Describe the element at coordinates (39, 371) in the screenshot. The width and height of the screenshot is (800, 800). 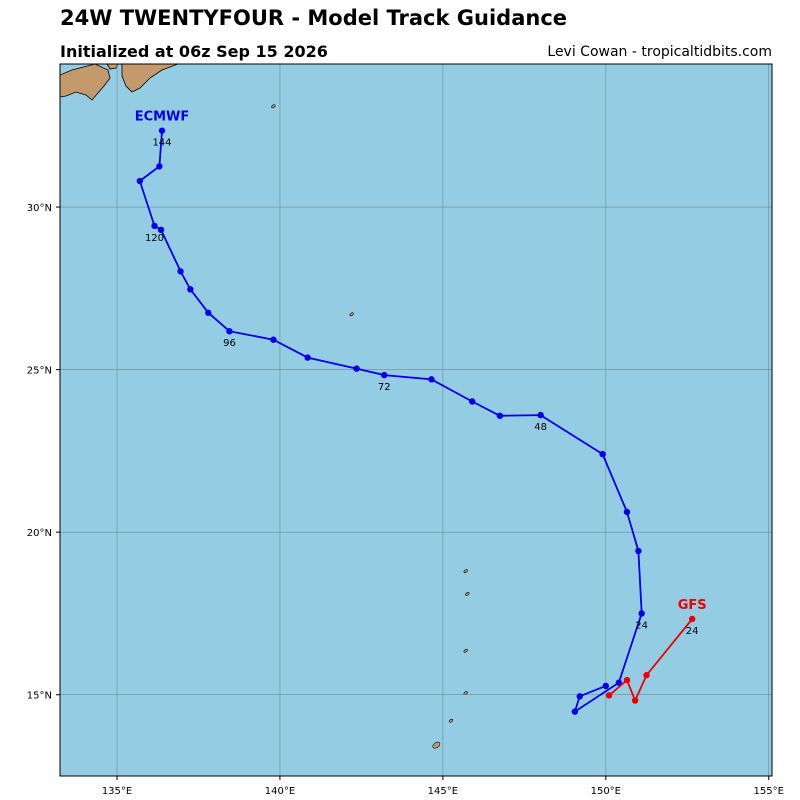
I see `lat-tick-label: 25°N` at that location.